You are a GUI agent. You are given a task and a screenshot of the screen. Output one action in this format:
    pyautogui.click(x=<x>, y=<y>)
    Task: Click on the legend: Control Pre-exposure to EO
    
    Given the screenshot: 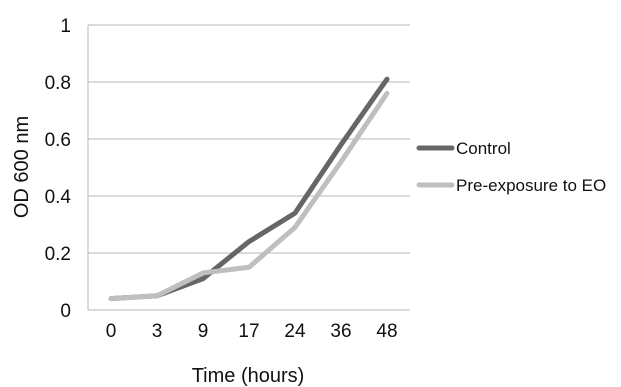 What is the action you would take?
    pyautogui.click(x=511, y=167)
    